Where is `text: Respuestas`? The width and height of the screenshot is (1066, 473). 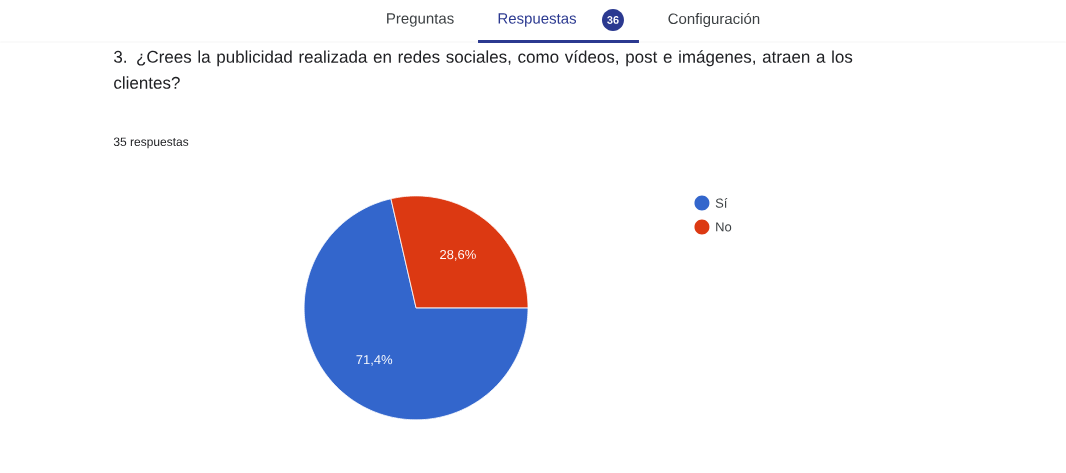 text: Respuestas is located at coordinates (537, 20).